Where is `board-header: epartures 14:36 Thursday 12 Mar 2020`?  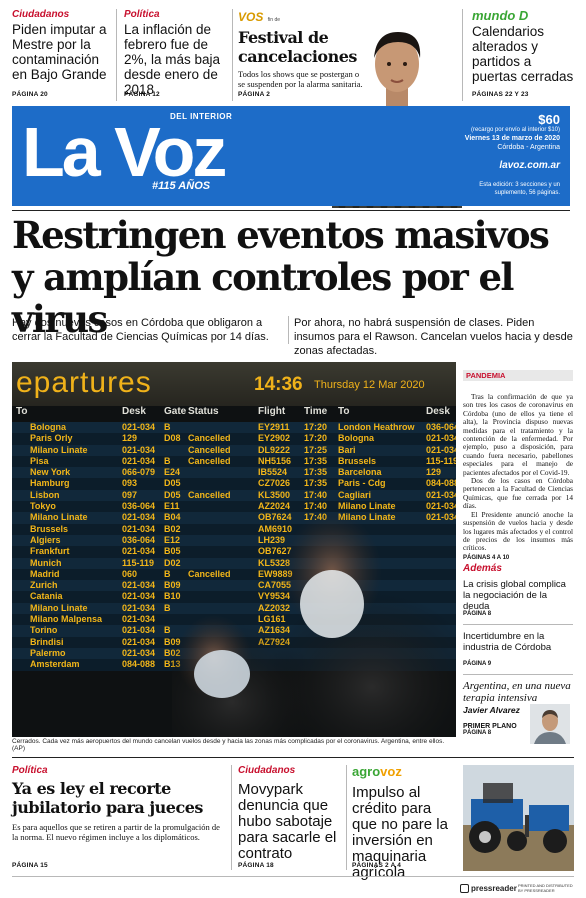 board-header: epartures 14:36 Thursday 12 Mar 2020 is located at coordinates (234, 384).